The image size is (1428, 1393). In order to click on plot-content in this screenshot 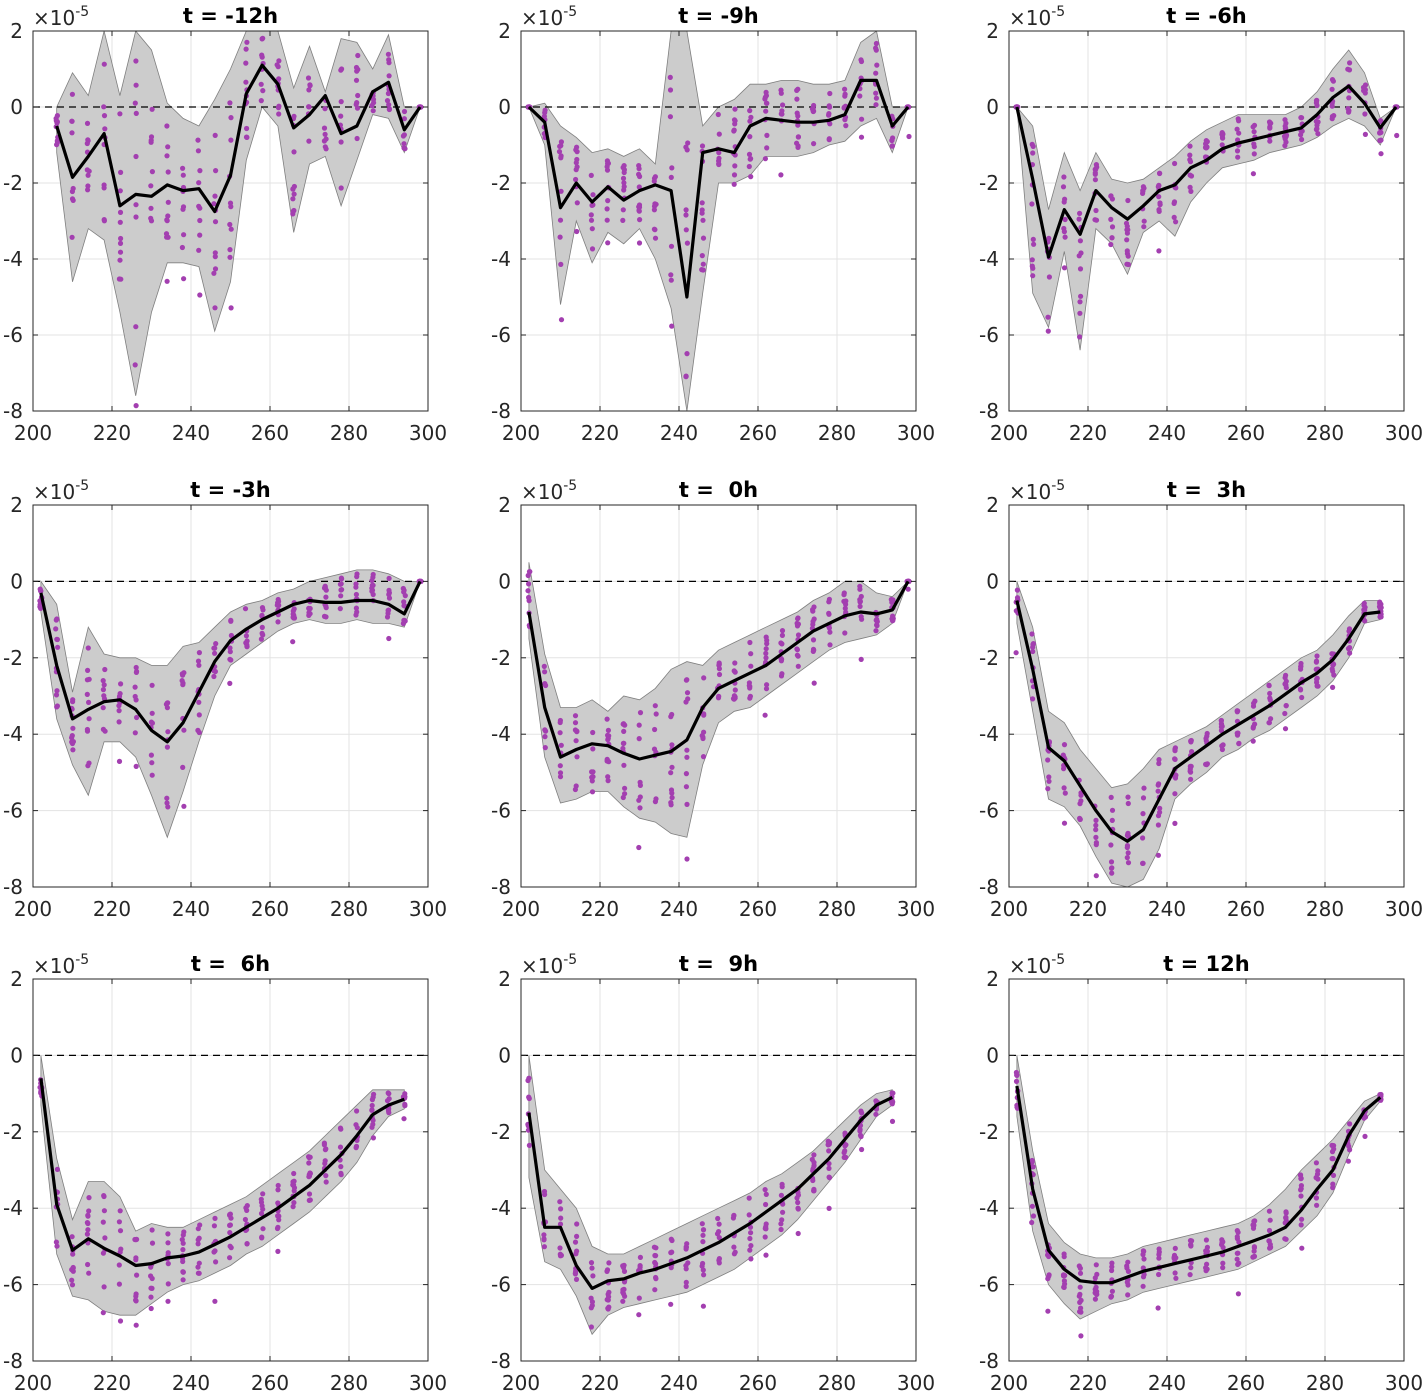, I will do `click(1206, 200)`.